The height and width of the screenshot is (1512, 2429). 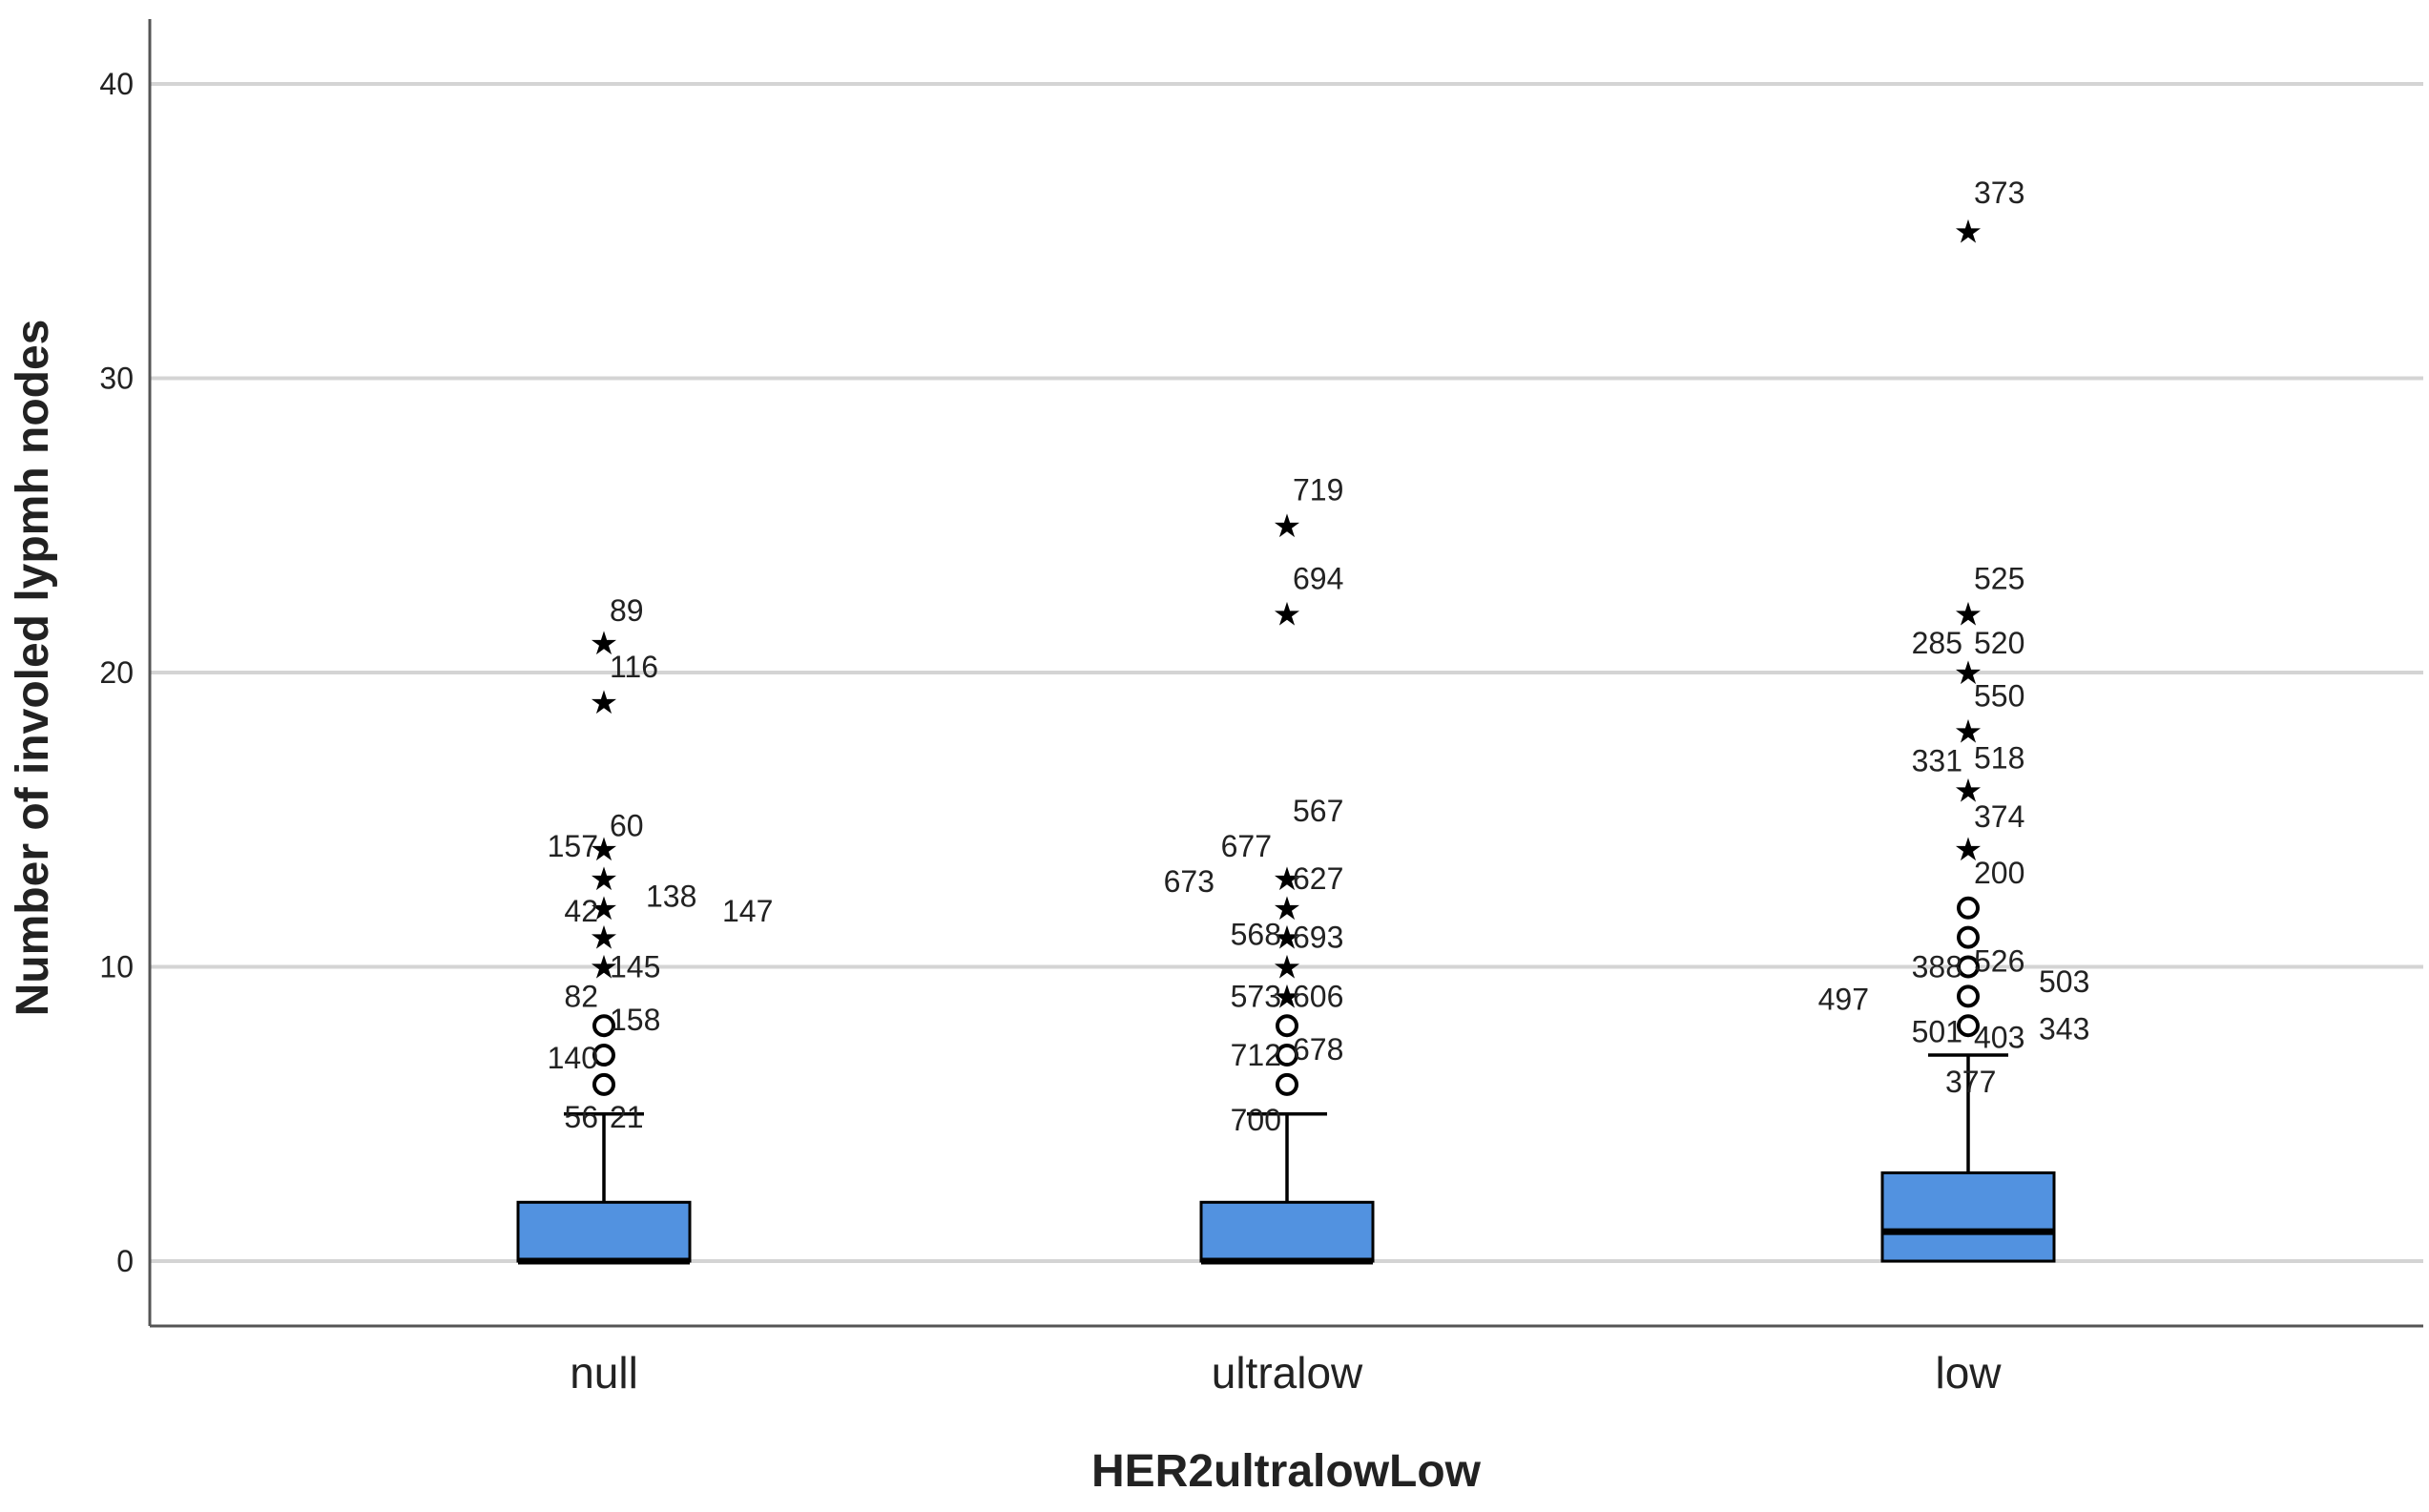 I want to click on y-axis-ticks: 0 10 20 30 40, so click(x=117, y=672).